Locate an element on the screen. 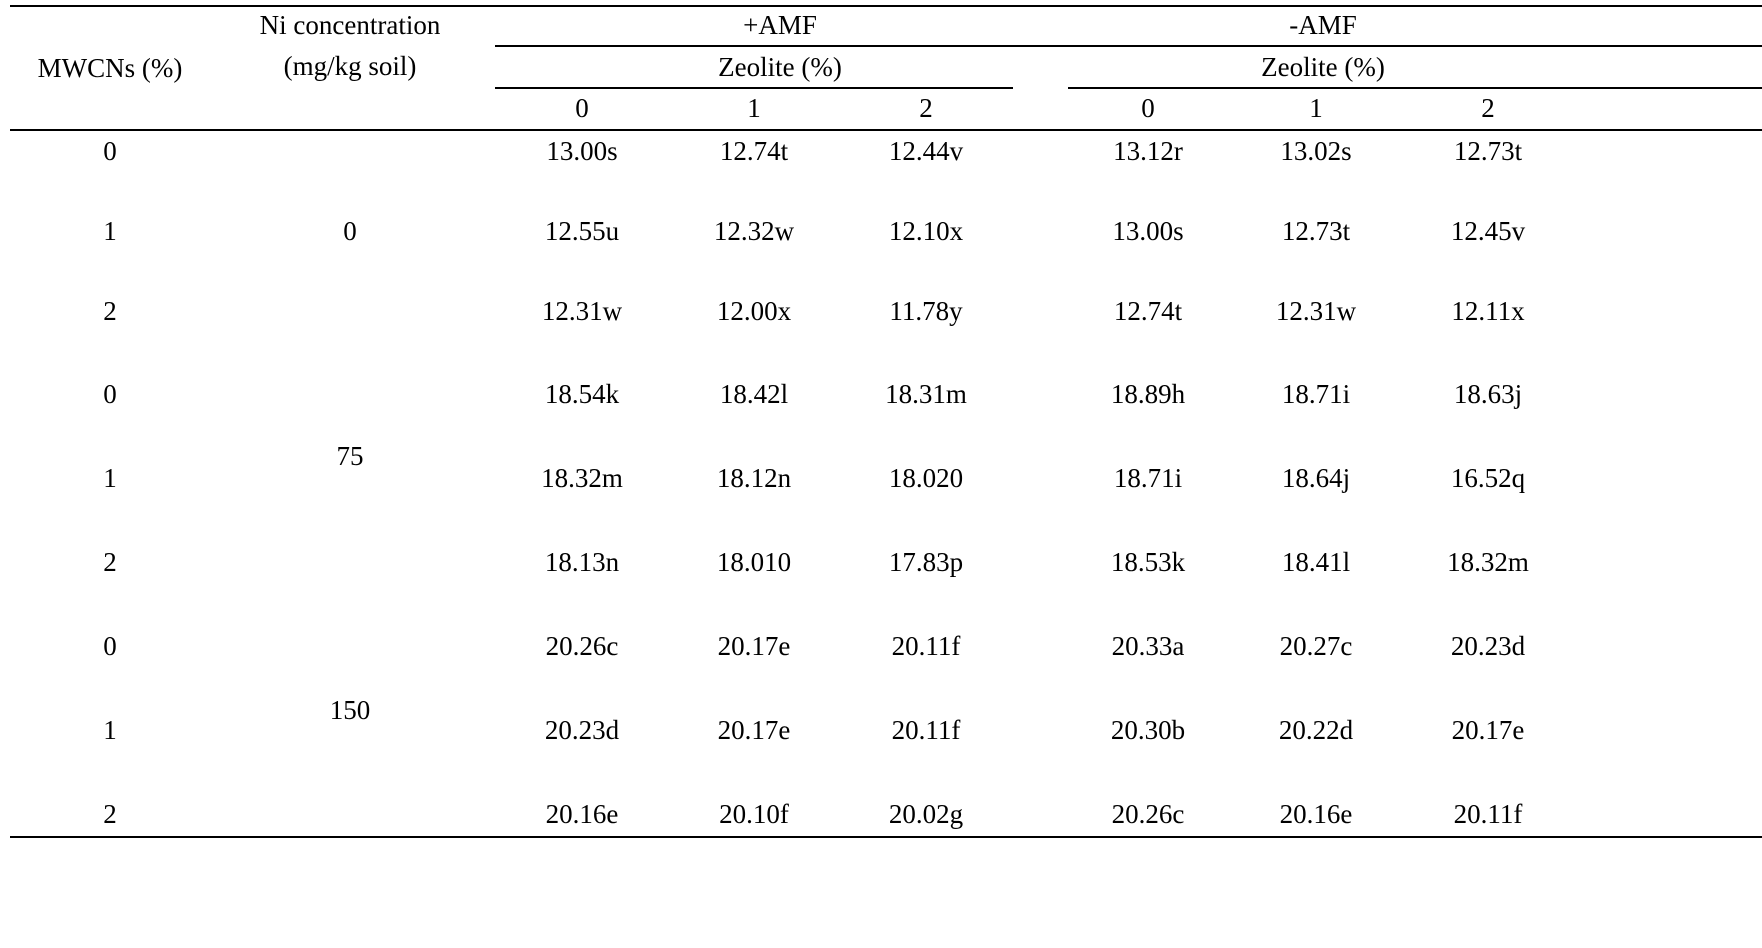  header-zeolite-plus: Zeolite (%) is located at coordinates (780, 67).